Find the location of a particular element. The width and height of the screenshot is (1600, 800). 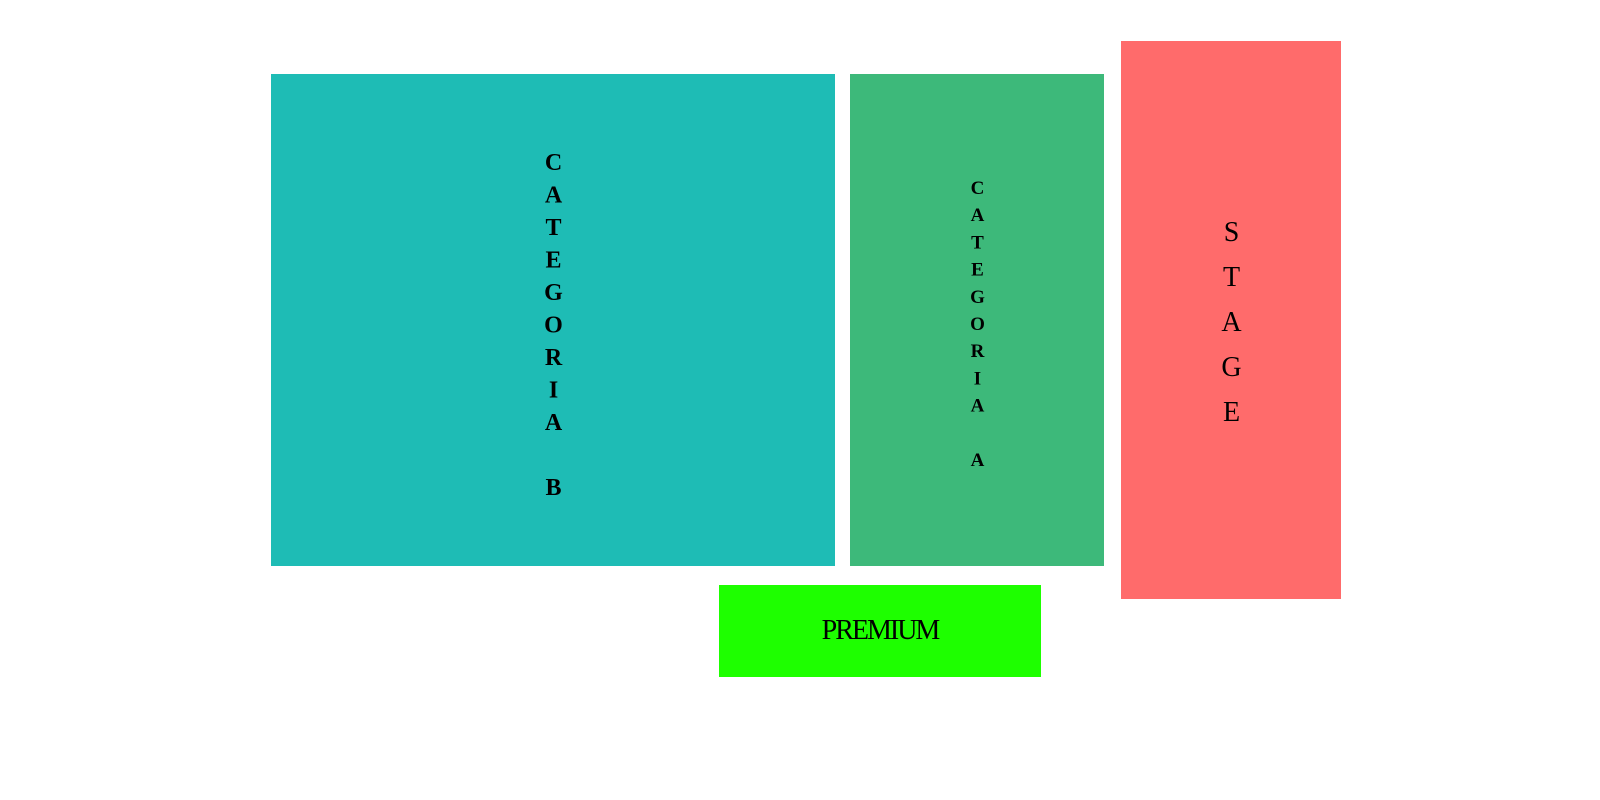

zone-categoria-a: CATEGORIA A is located at coordinates (977, 320).